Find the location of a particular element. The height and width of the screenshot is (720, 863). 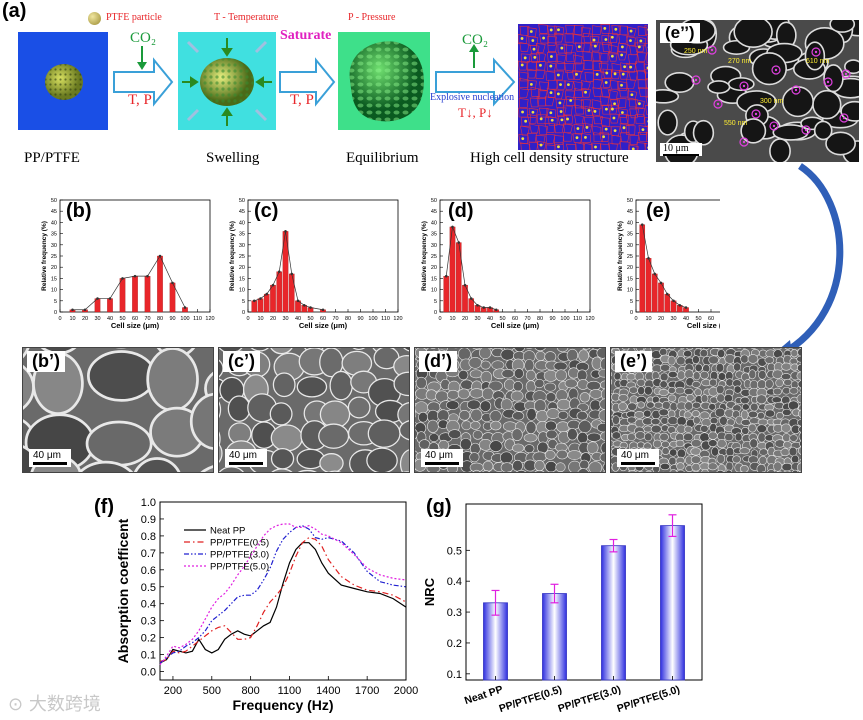

f-xtick-label: 1400 is located at coordinates (328, 691).